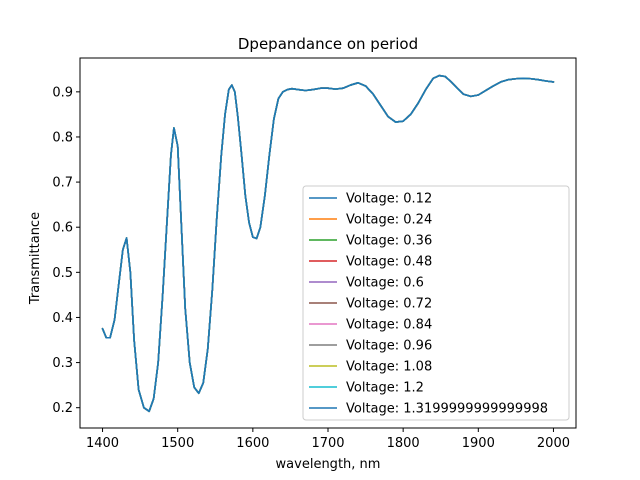 This screenshot has height=480, width=640. I want to click on legend-entry: Voltage: 0.24, so click(389, 220).